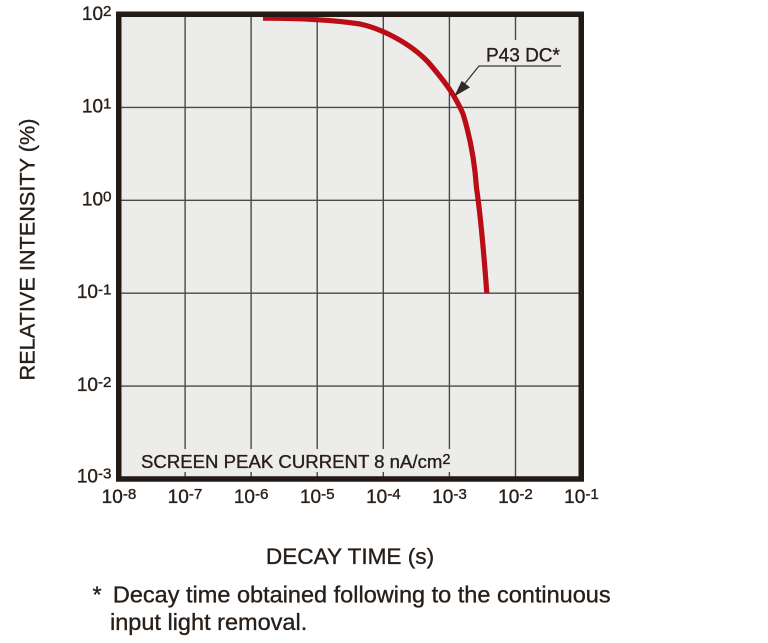 Image resolution: width=768 pixels, height=643 pixels. What do you see at coordinates (350, 556) in the screenshot?
I see `svg-text: DECAY TIME (s)` at bounding box center [350, 556].